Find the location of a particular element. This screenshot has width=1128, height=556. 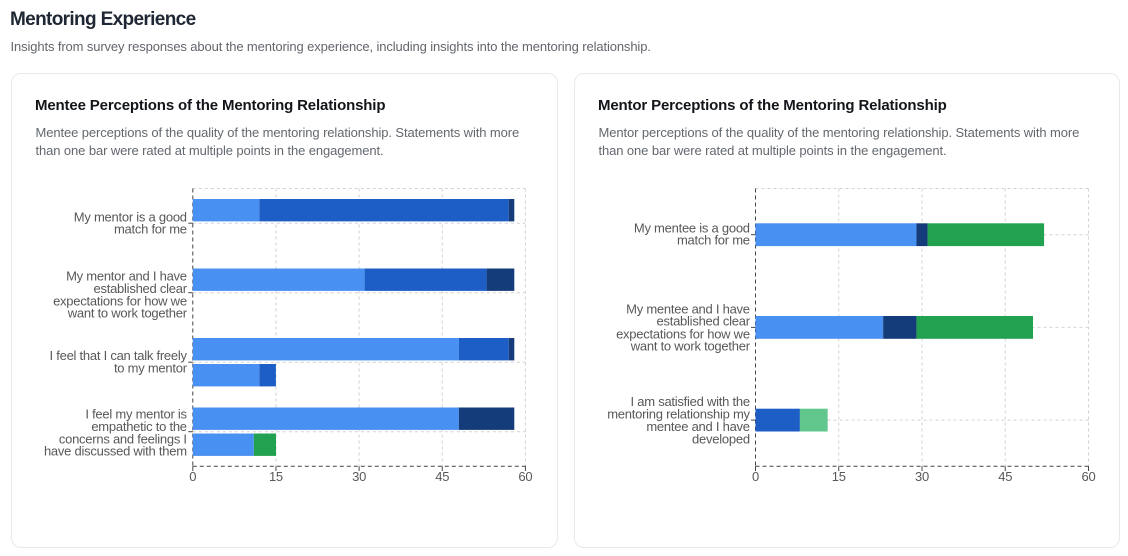

svg-text: I feel that I can talk freely is located at coordinates (119, 355).